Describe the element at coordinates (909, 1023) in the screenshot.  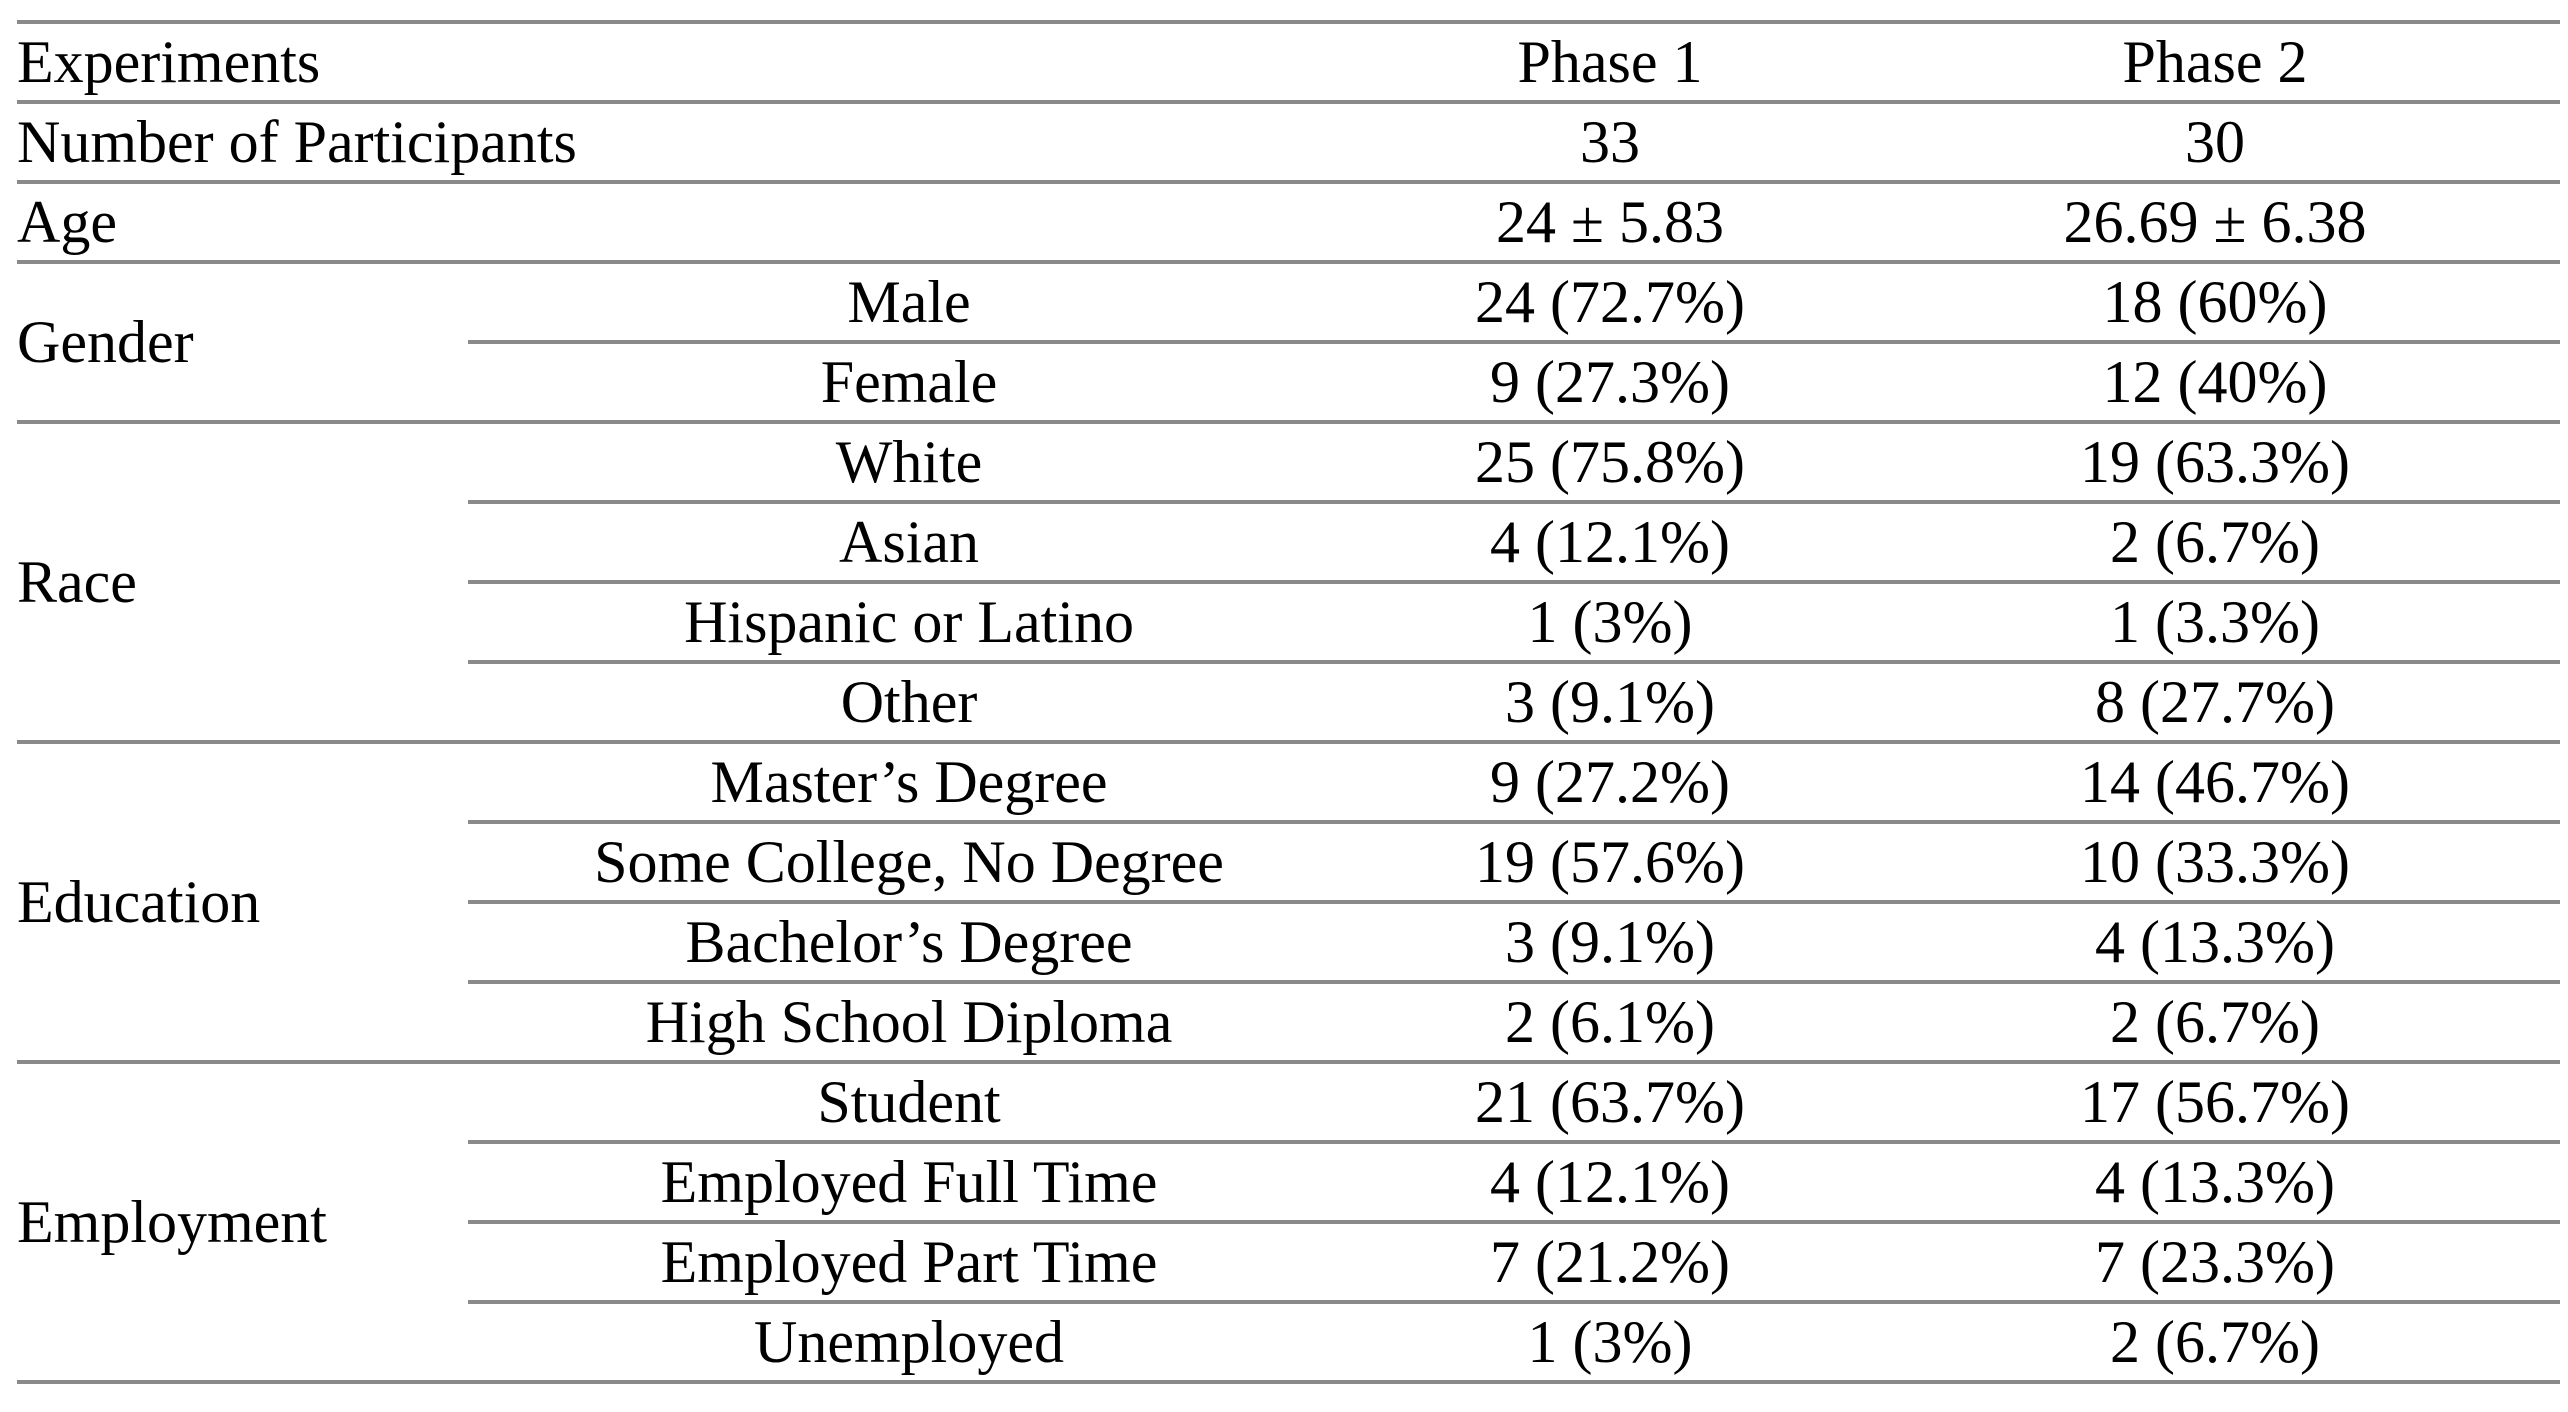
I see `sub-label-high-school-diploma: High School Diploma` at that location.